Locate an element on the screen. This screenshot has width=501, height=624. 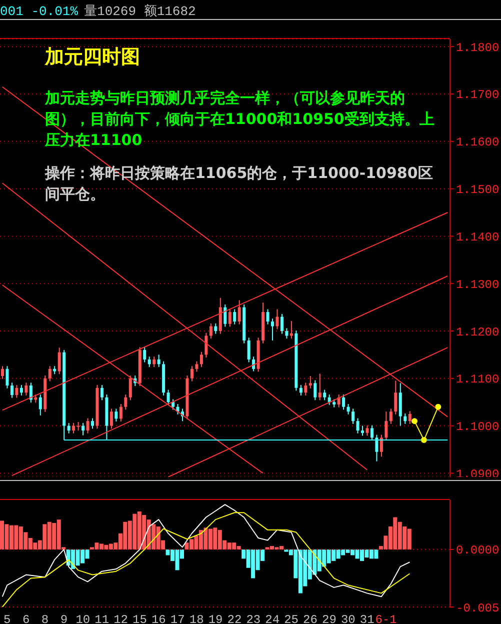
x-tick-label: 30 is located at coordinates (348, 618).